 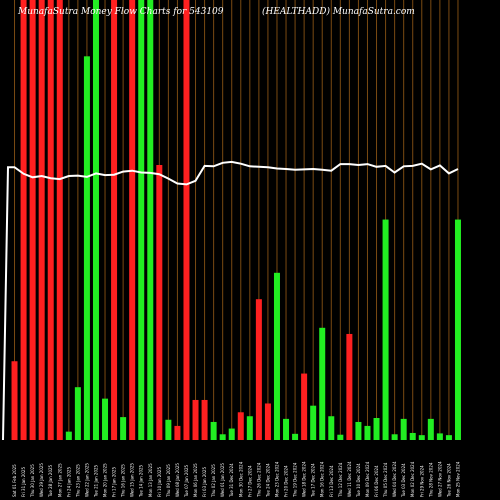 What do you see at coordinates (114, 482) in the screenshot?
I see `x-tick-label: Fri 17 Jan 2025` at bounding box center [114, 482].